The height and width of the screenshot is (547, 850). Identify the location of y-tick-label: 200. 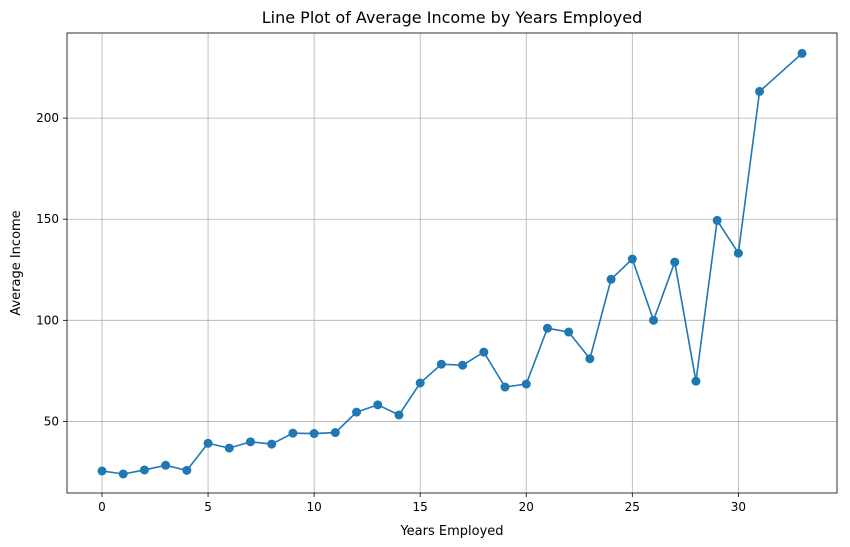
(47, 118).